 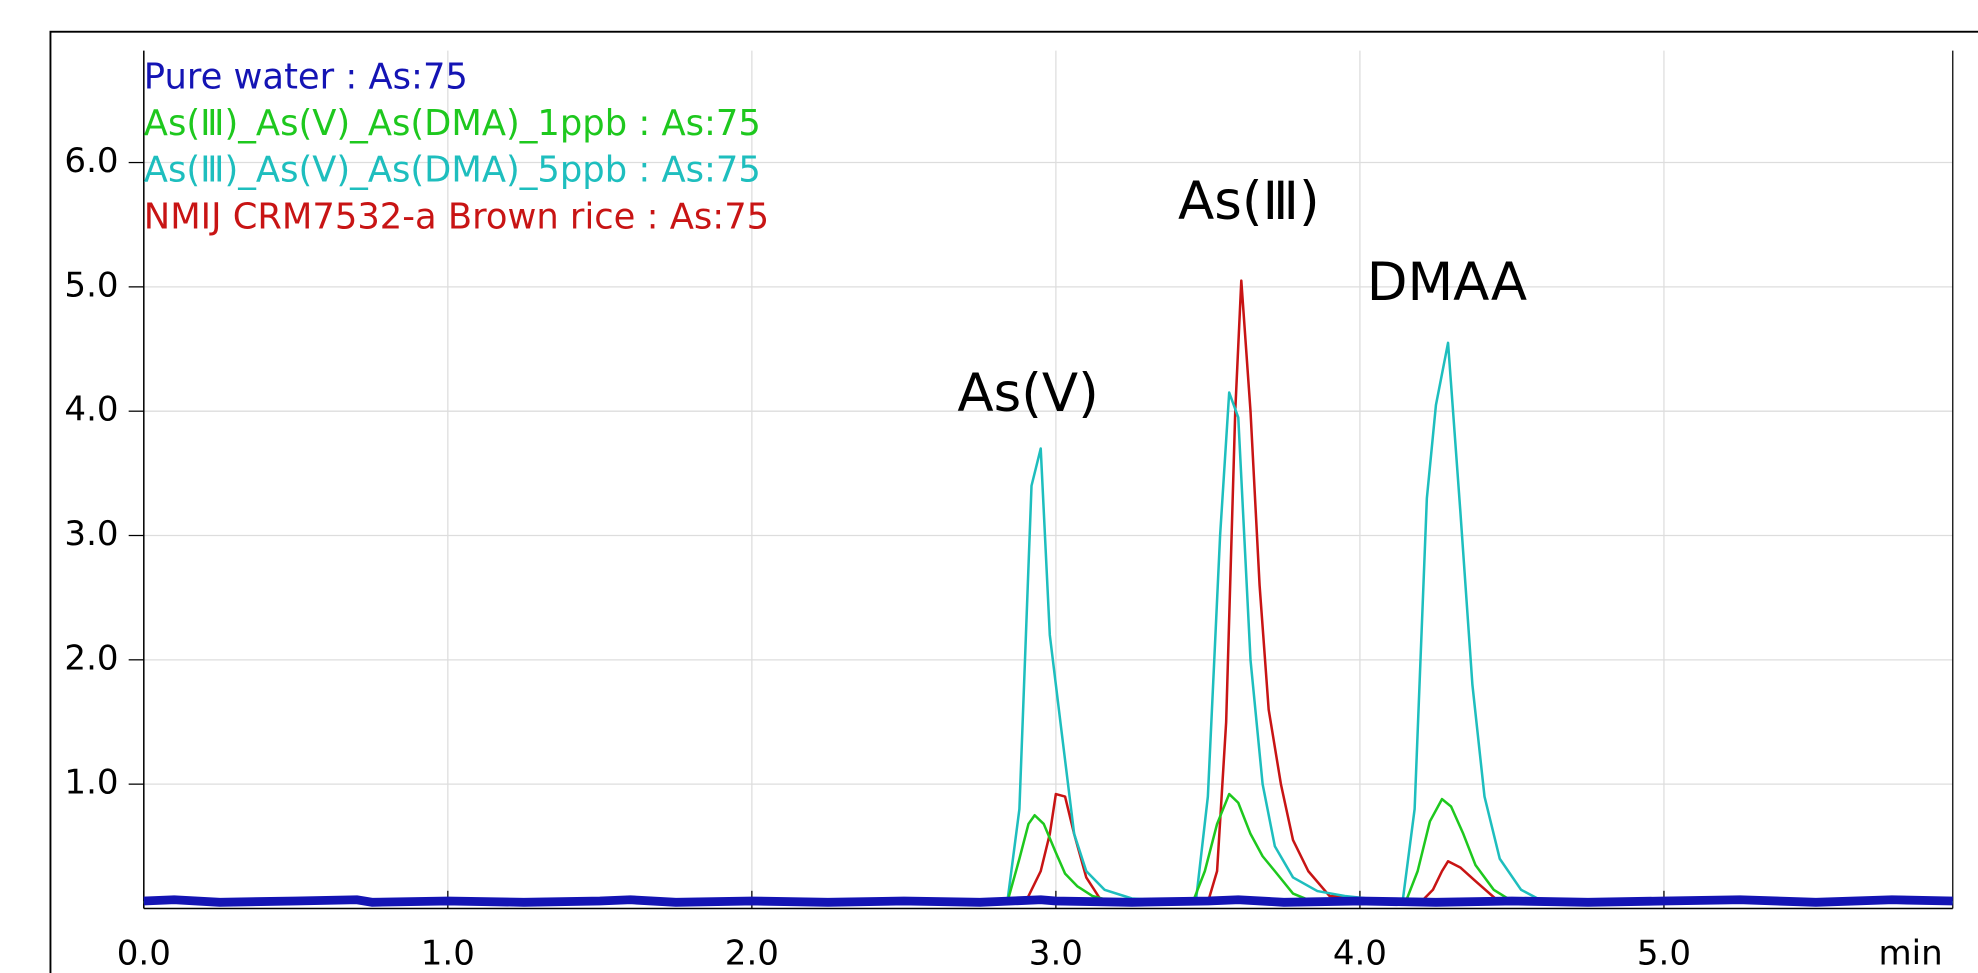 I want to click on y-tick-label: 3.0, so click(x=91, y=534).